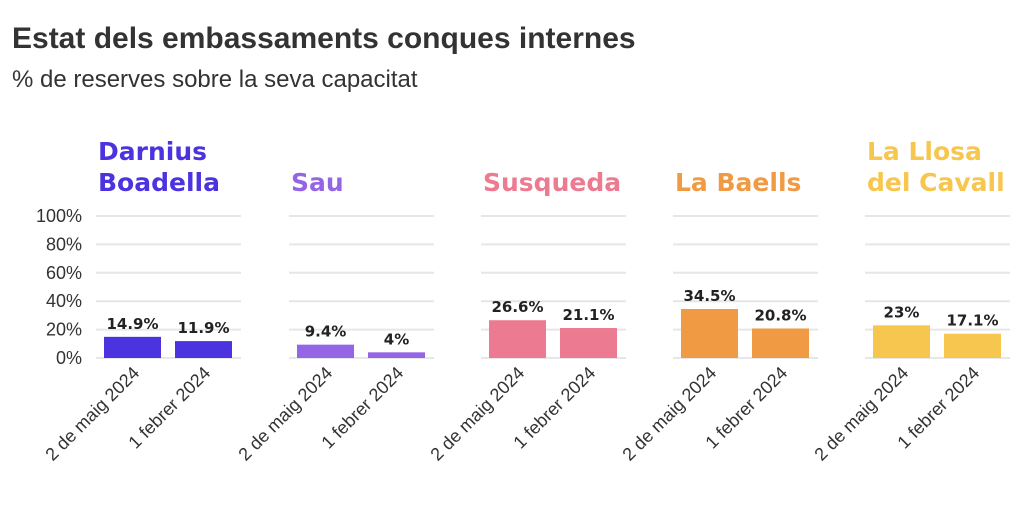 This screenshot has width=1024, height=514. What do you see at coordinates (64, 244) in the screenshot?
I see `y-tick-label: 80%` at bounding box center [64, 244].